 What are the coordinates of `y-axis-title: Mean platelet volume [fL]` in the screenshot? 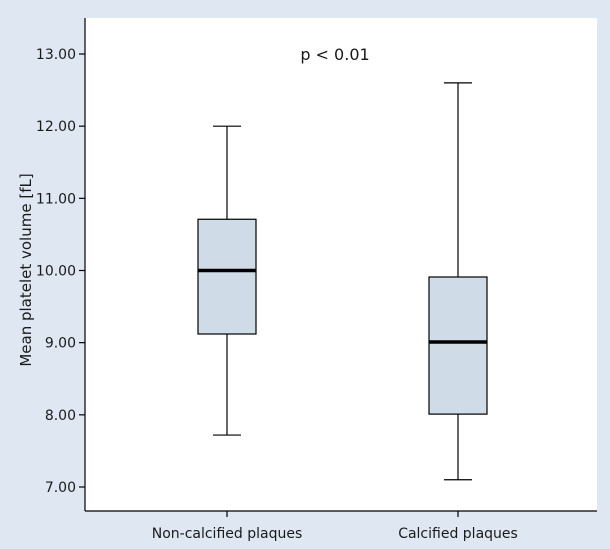 It's located at (26, 269).